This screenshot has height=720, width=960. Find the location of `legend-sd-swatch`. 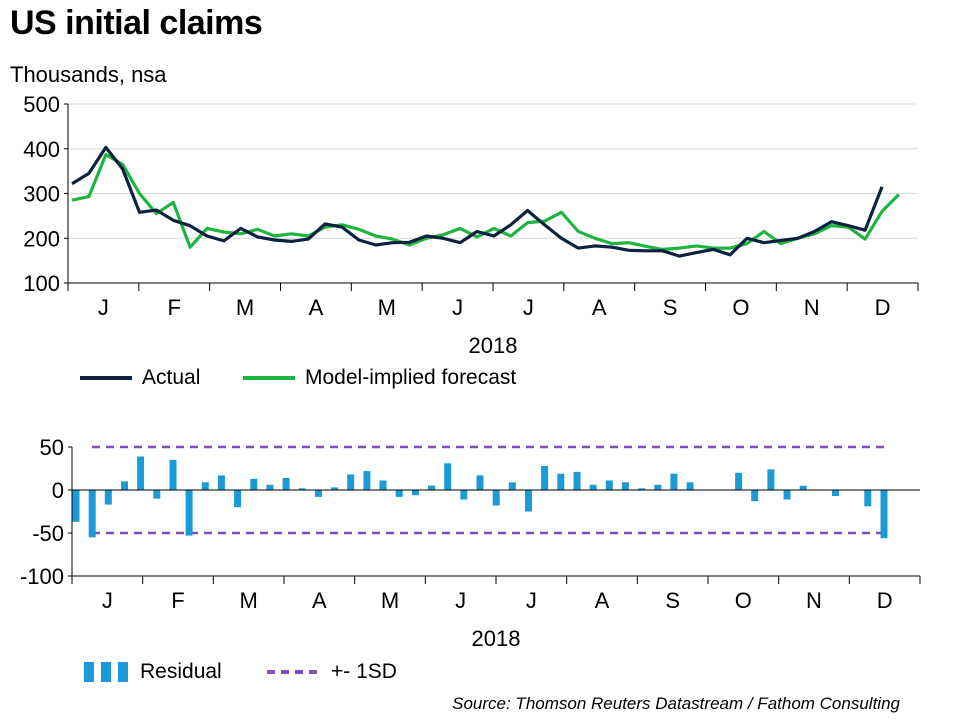

legend-sd-swatch is located at coordinates (294, 672).